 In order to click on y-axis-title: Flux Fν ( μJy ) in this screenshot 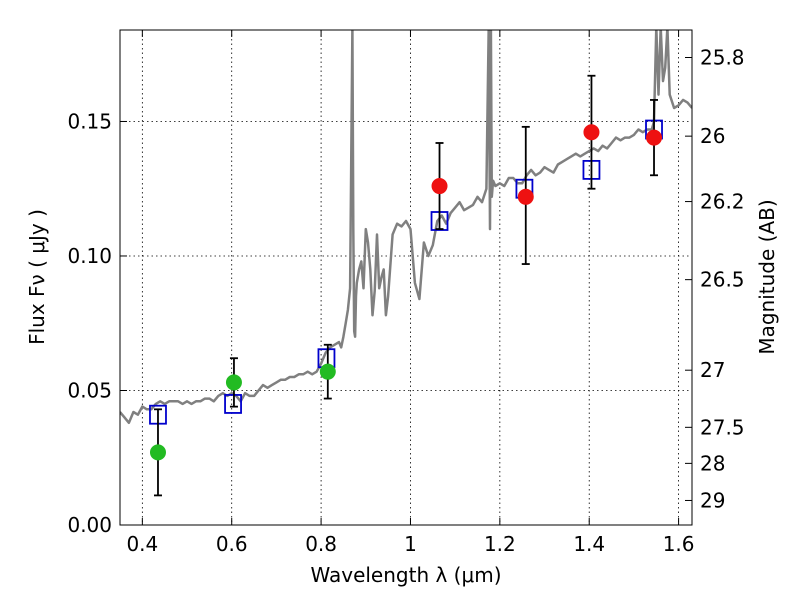, I will do `click(37, 277)`.